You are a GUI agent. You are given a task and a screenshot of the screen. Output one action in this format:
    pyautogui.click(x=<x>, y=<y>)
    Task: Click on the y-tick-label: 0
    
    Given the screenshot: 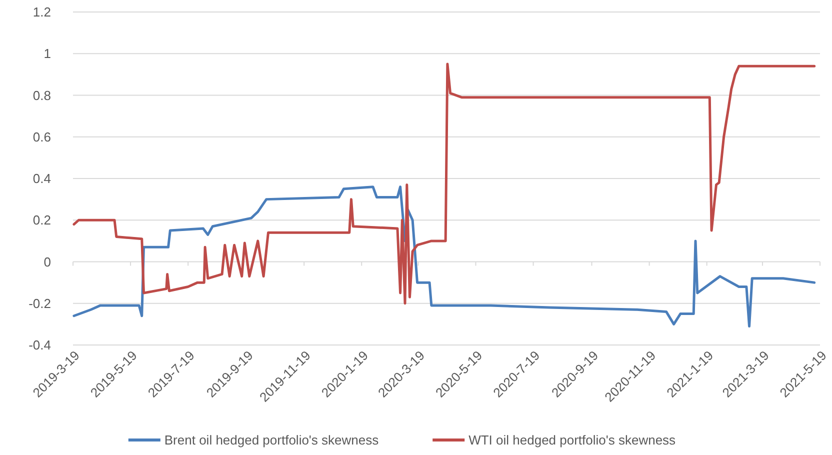 What is the action you would take?
    pyautogui.click(x=47, y=262)
    